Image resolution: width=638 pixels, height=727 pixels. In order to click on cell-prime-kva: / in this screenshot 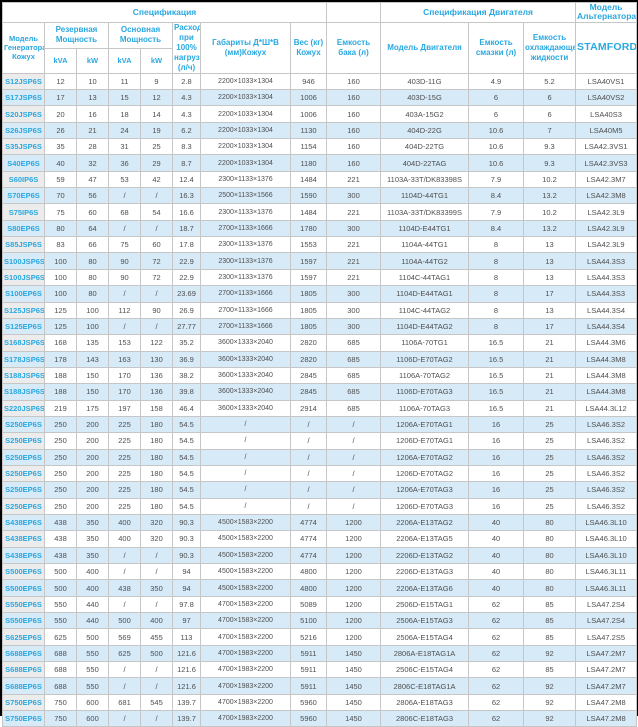, I will do `click(124, 326)`.